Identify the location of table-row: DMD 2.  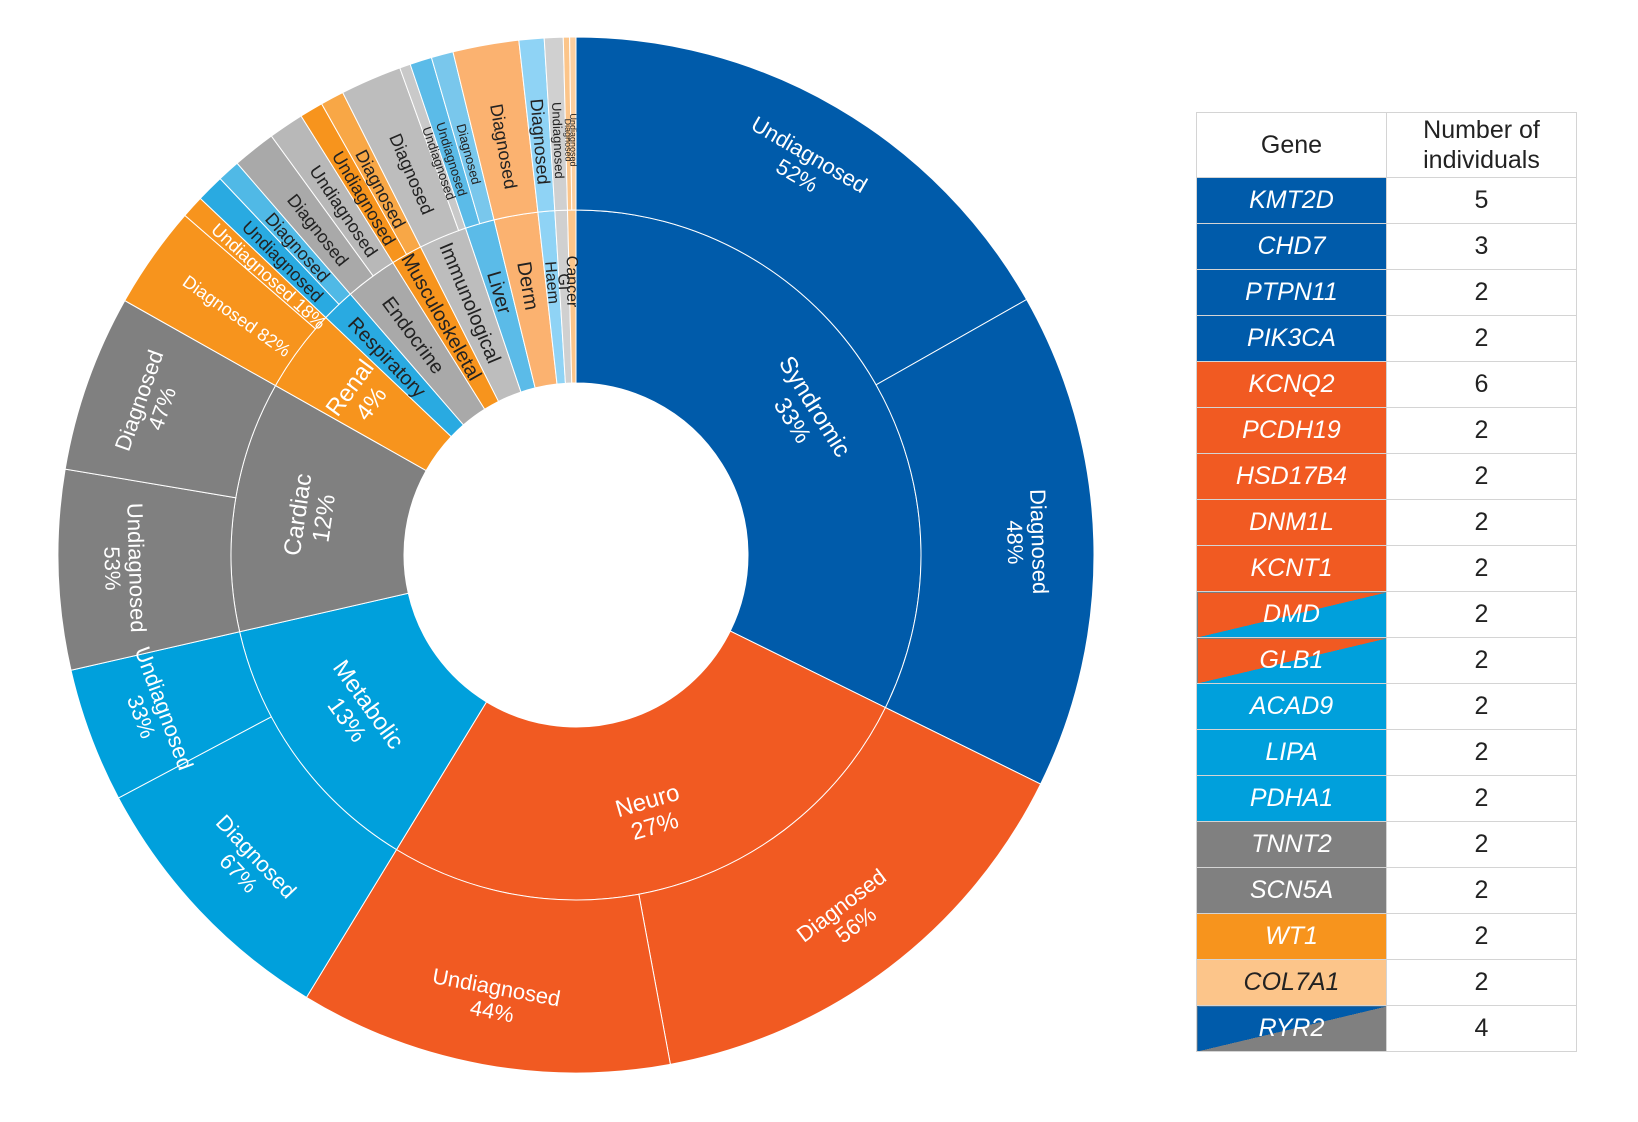
(1386, 614).